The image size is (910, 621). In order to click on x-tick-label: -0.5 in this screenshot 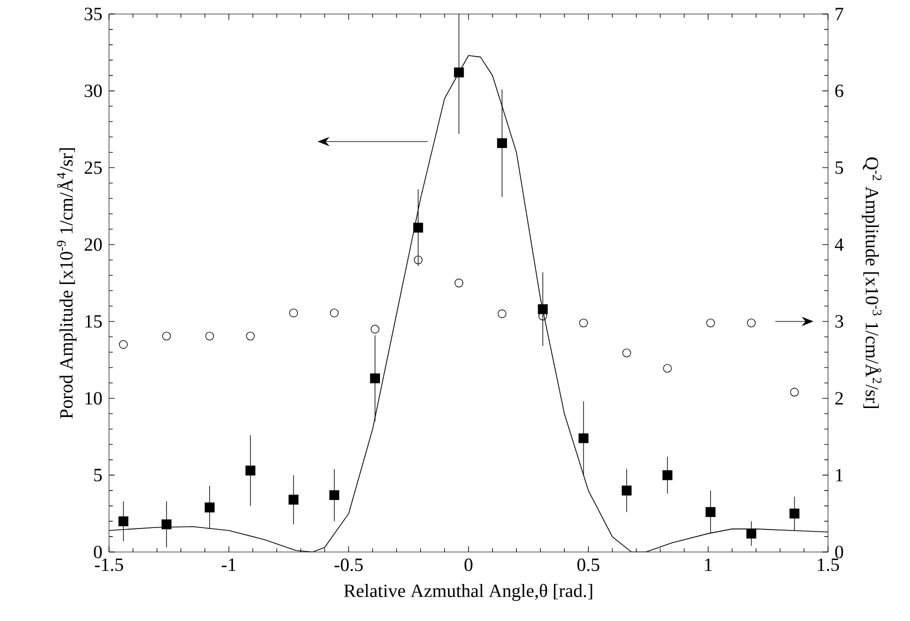, I will do `click(348, 565)`.